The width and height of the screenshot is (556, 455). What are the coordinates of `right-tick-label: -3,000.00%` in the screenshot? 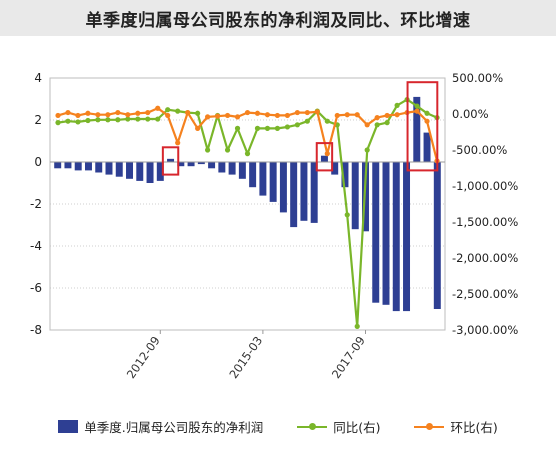 It's located at (485, 330).